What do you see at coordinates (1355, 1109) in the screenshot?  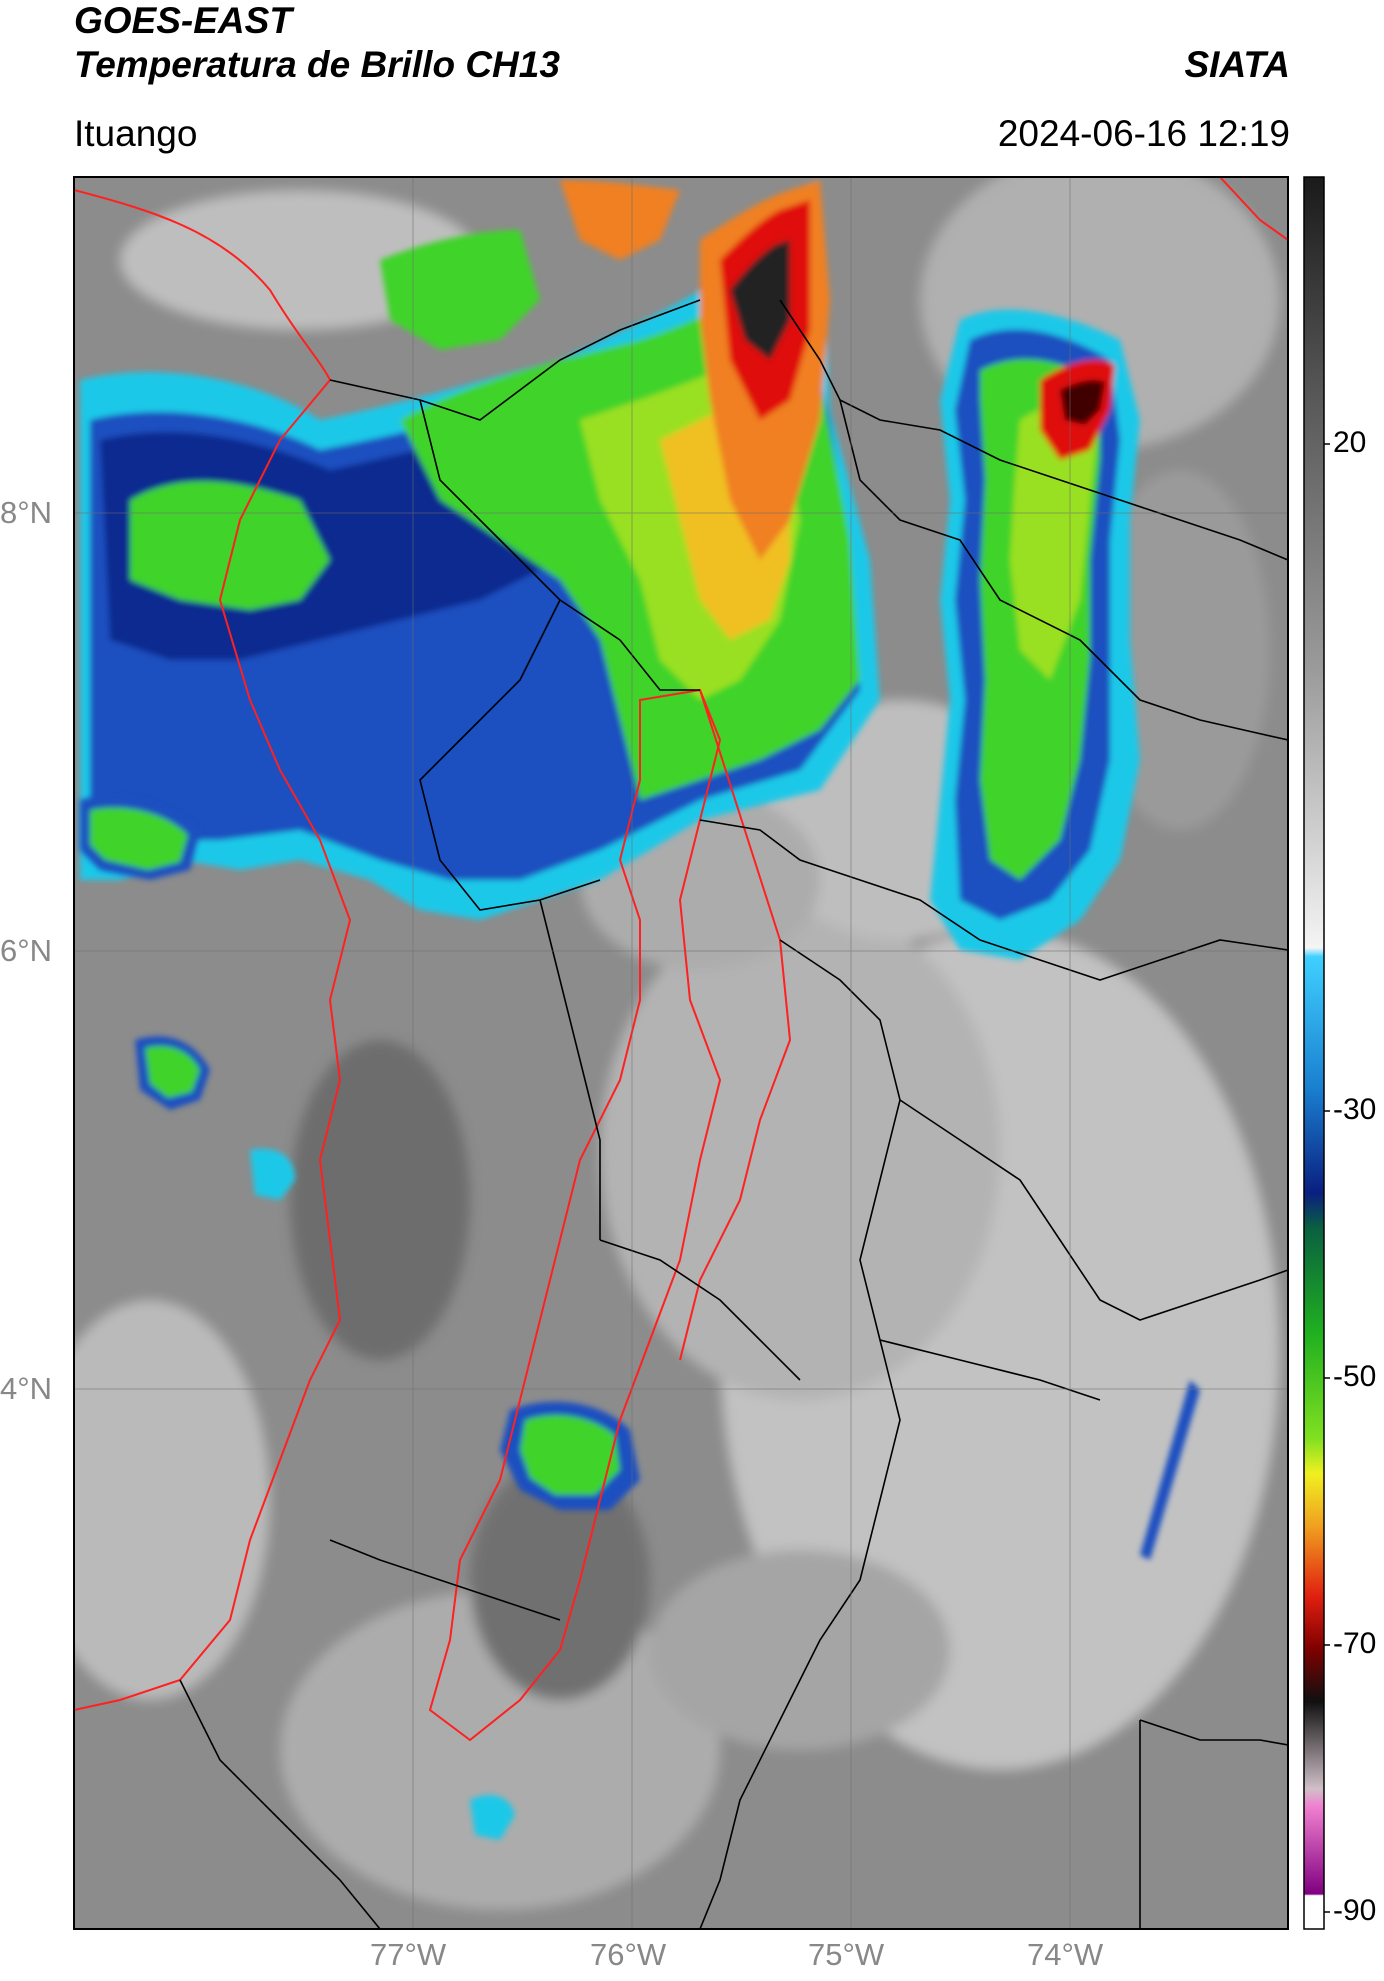 I see `colorbar-tick-minus30: -30` at bounding box center [1355, 1109].